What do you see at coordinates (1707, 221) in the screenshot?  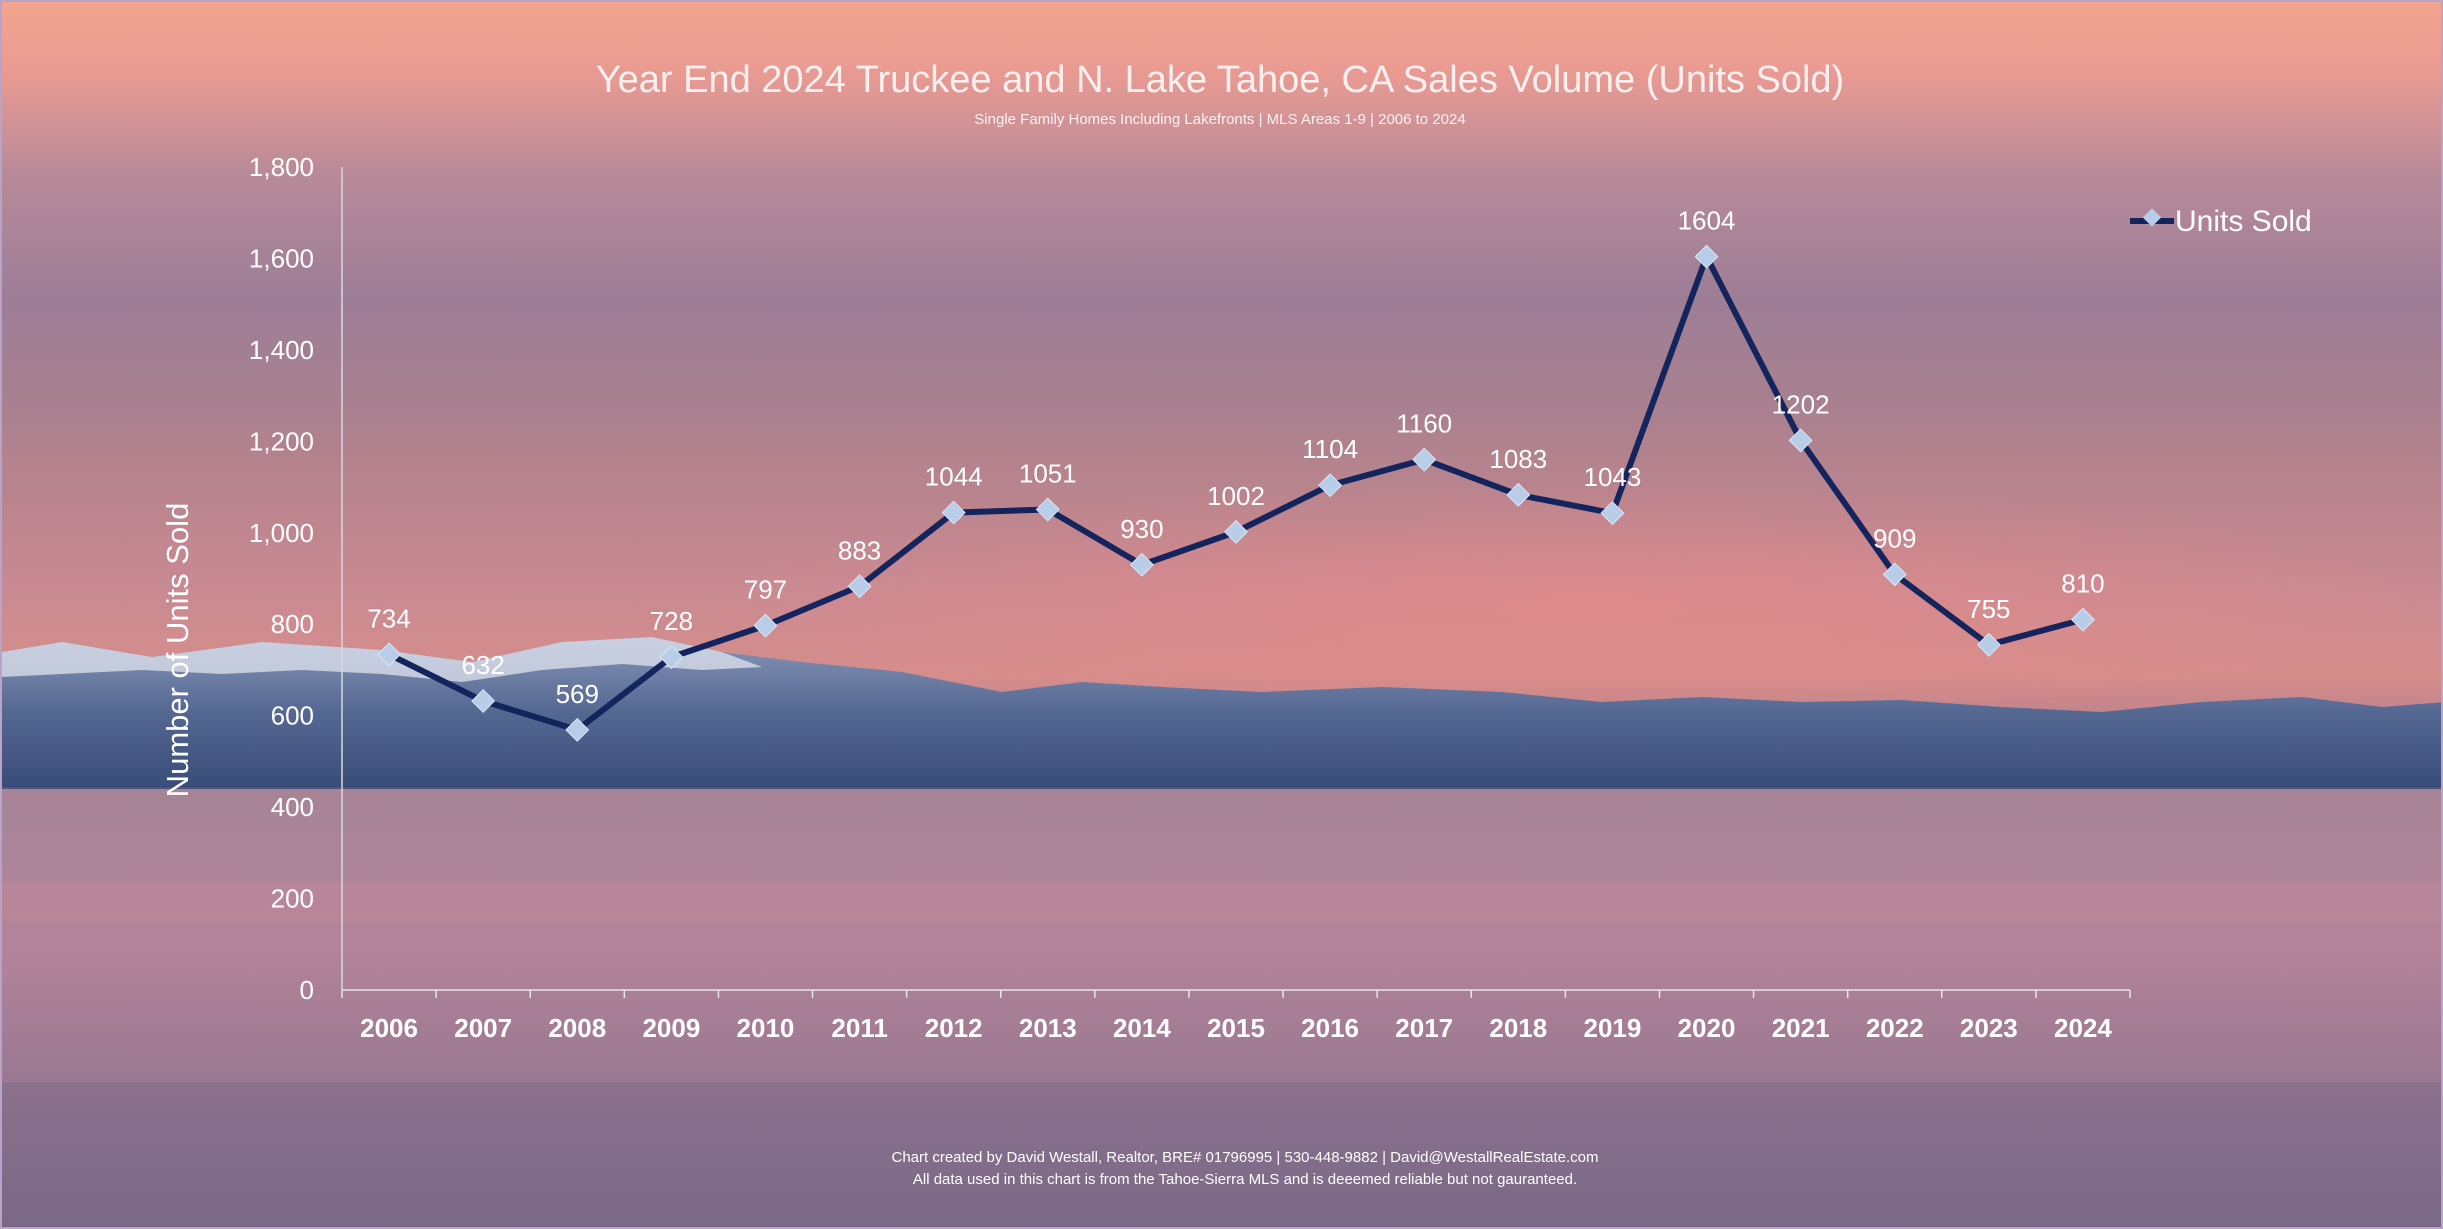 I see `data-label: 1604` at bounding box center [1707, 221].